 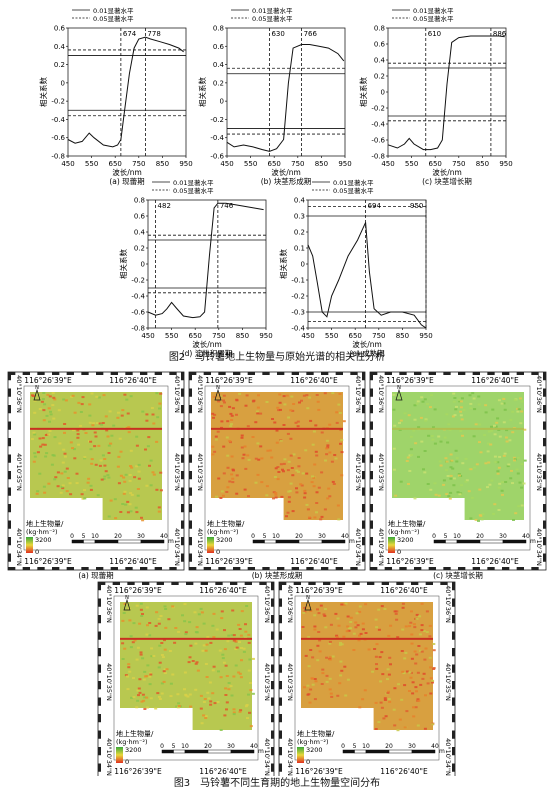 What do you see at coordinates (143, 265) in the screenshot?
I see `y-tick-label: 0` at bounding box center [143, 265].